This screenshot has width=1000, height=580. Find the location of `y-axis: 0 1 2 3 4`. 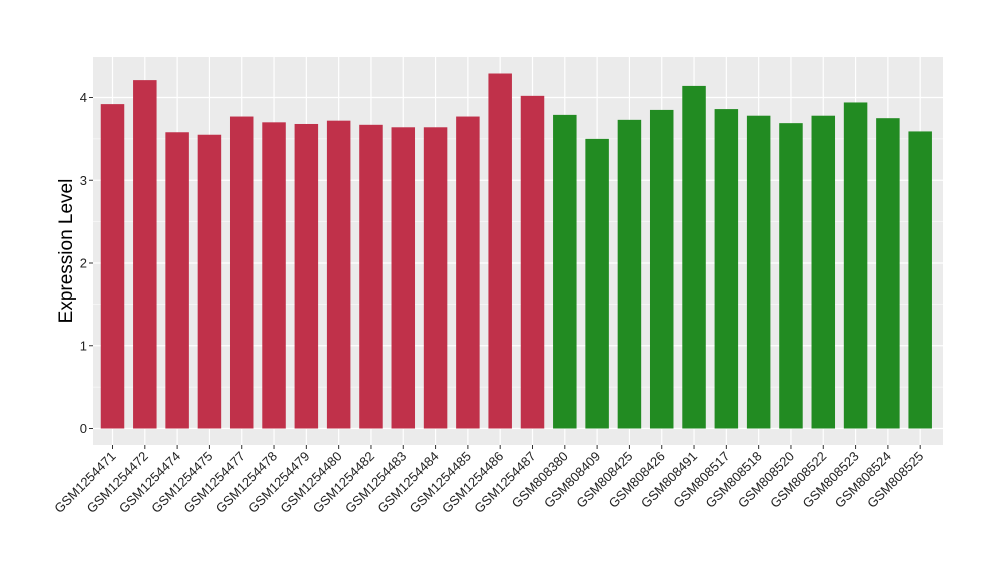

y-axis: 0 1 2 3 4 is located at coordinates (86, 263).